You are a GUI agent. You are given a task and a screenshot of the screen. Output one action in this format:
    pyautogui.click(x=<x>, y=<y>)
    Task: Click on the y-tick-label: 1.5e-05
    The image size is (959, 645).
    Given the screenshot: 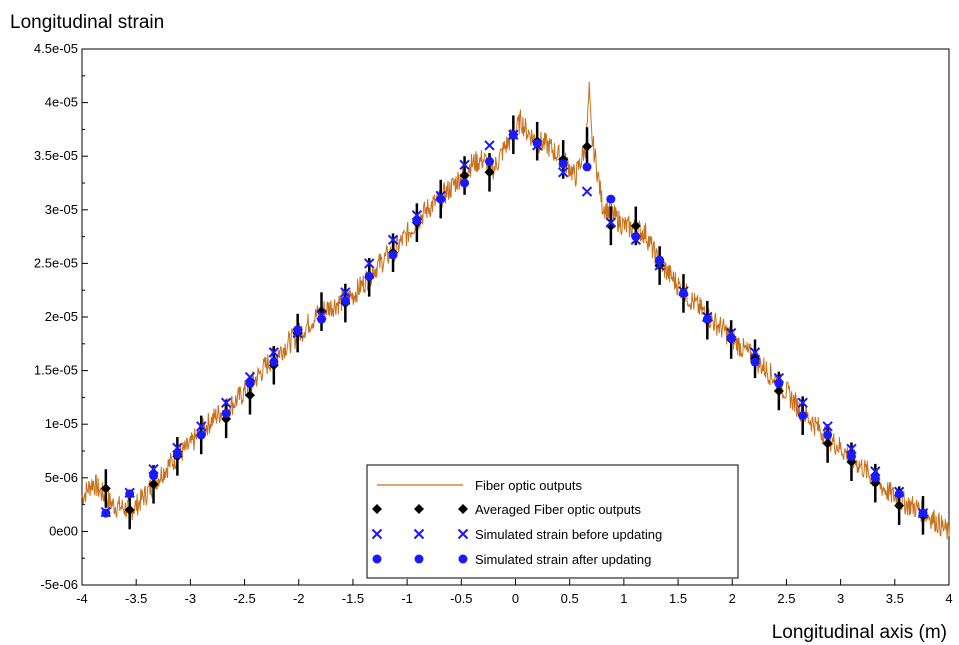 What is the action you would take?
    pyautogui.click(x=56, y=370)
    